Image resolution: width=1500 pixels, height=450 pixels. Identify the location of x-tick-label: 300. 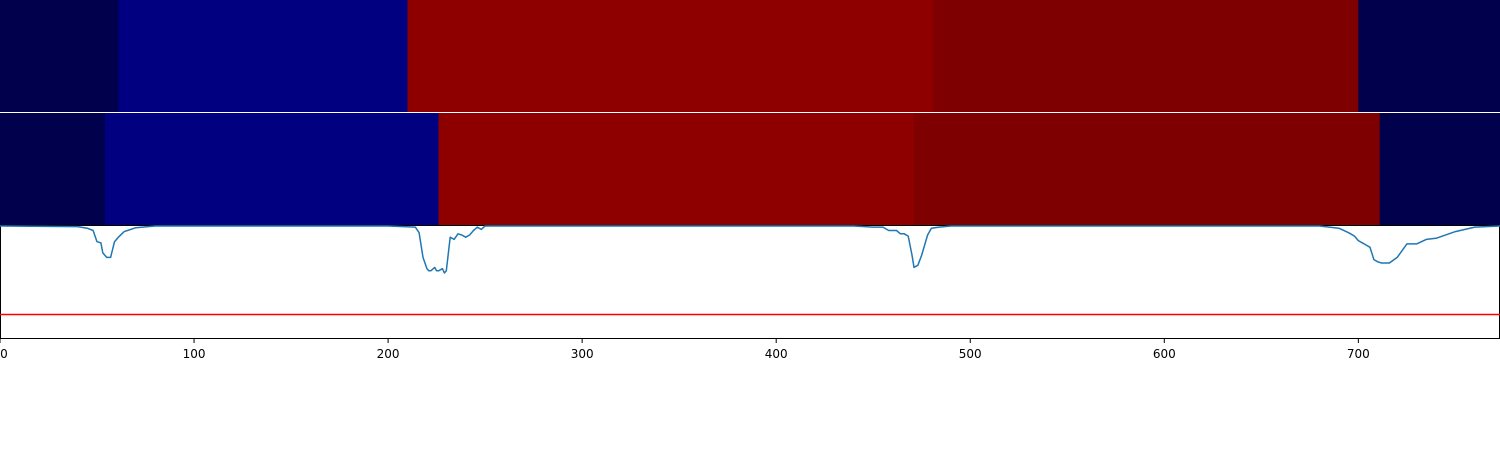
(582, 354).